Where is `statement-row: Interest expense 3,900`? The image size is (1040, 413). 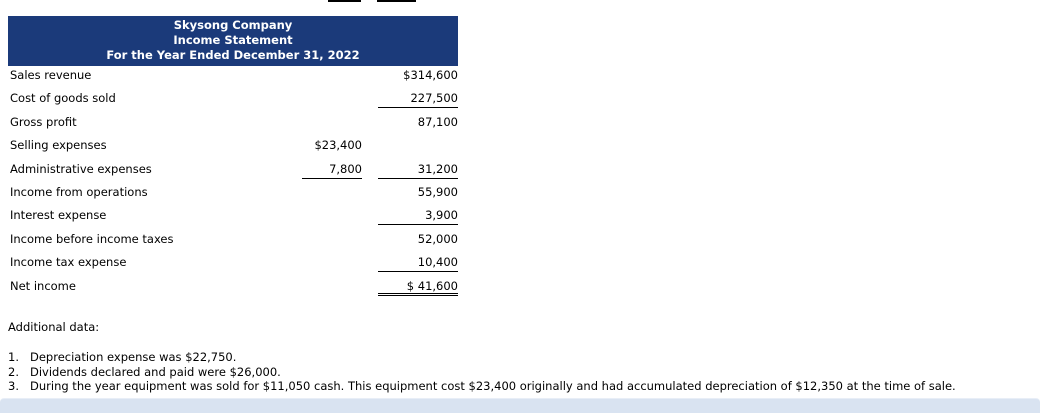 statement-row: Interest expense 3,900 is located at coordinates (233, 217).